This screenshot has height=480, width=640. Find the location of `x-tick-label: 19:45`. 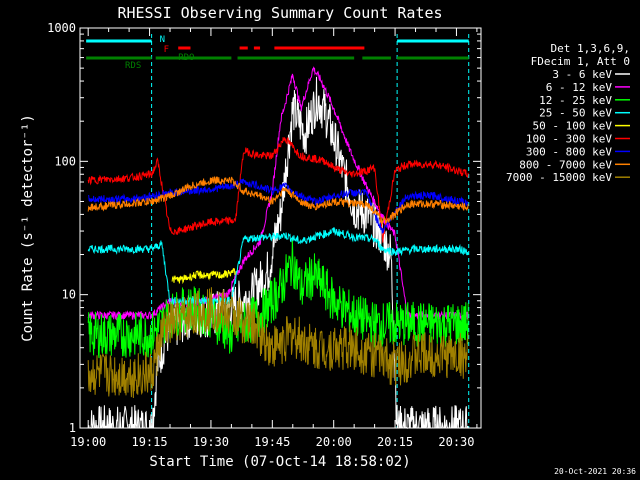

x-tick-label: 19:45 is located at coordinates (272, 442).